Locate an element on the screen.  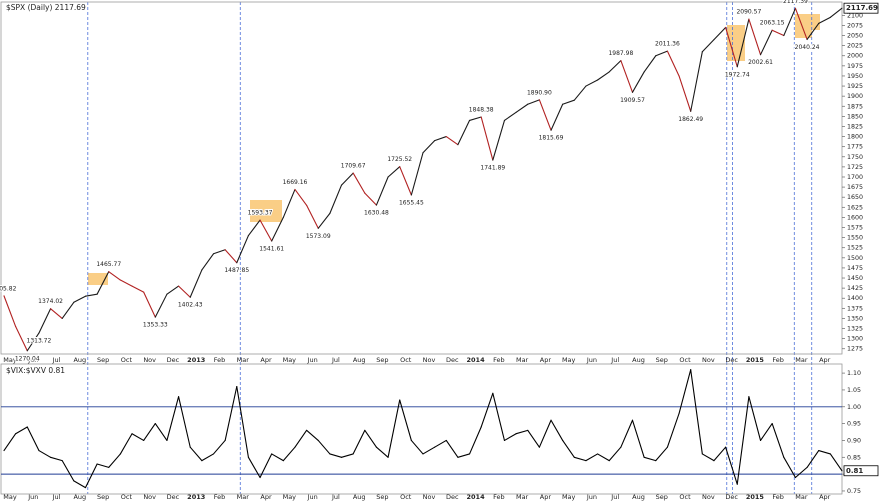
y-tick-label: 1450 is located at coordinates (855, 278).